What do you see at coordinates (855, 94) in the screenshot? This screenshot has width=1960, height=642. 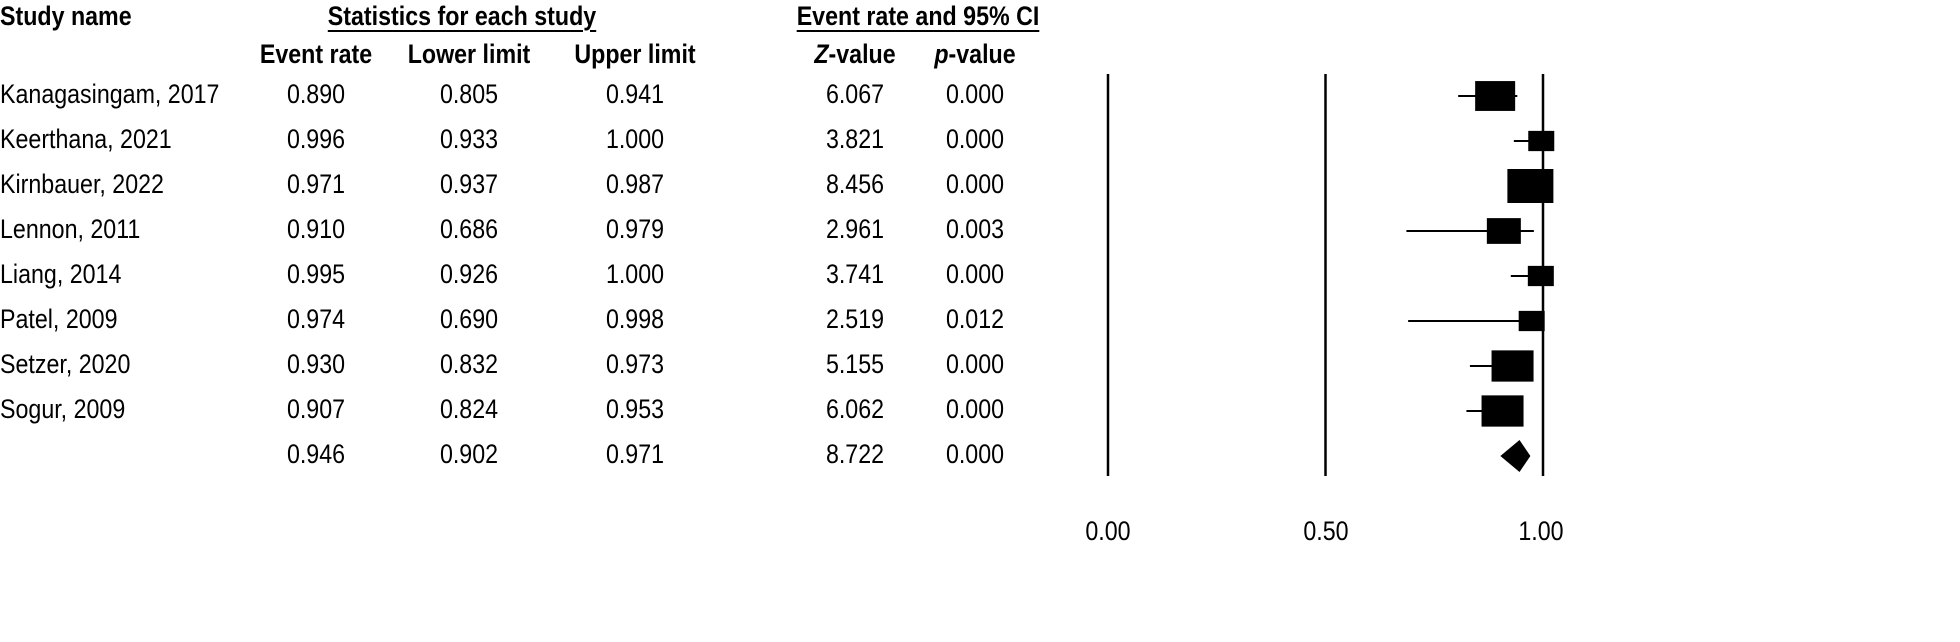 I see `z-value-cell: 6.067` at bounding box center [855, 94].